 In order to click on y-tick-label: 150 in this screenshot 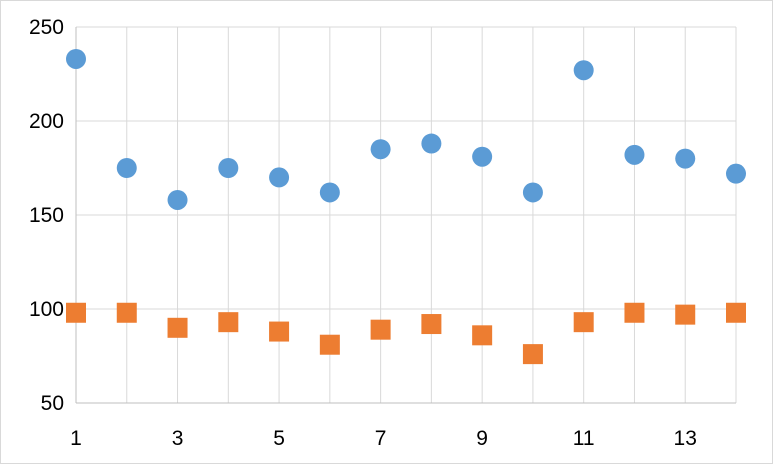, I will do `click(46, 215)`.